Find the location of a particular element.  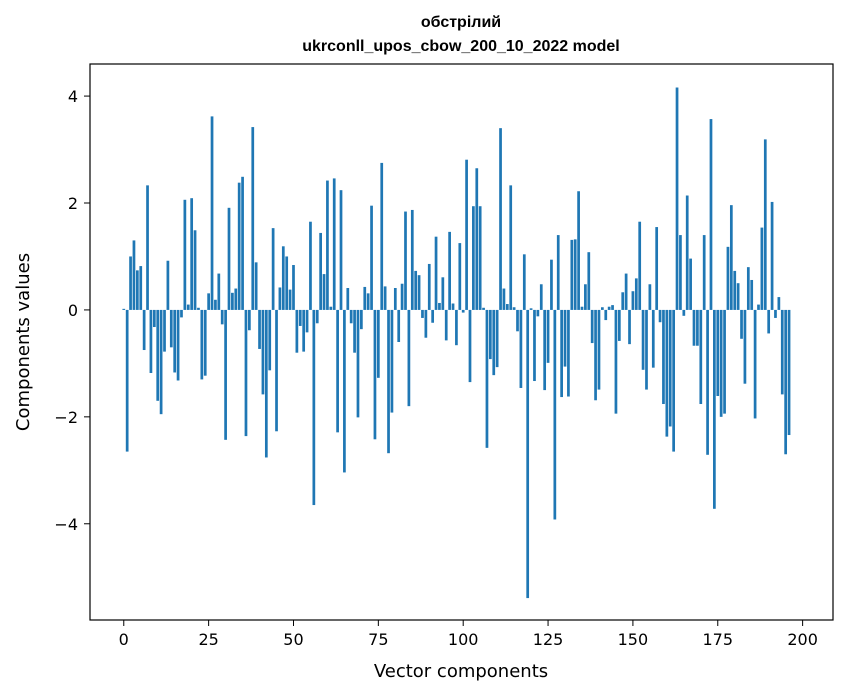

y-axis-label: Components values is located at coordinates (23, 342).